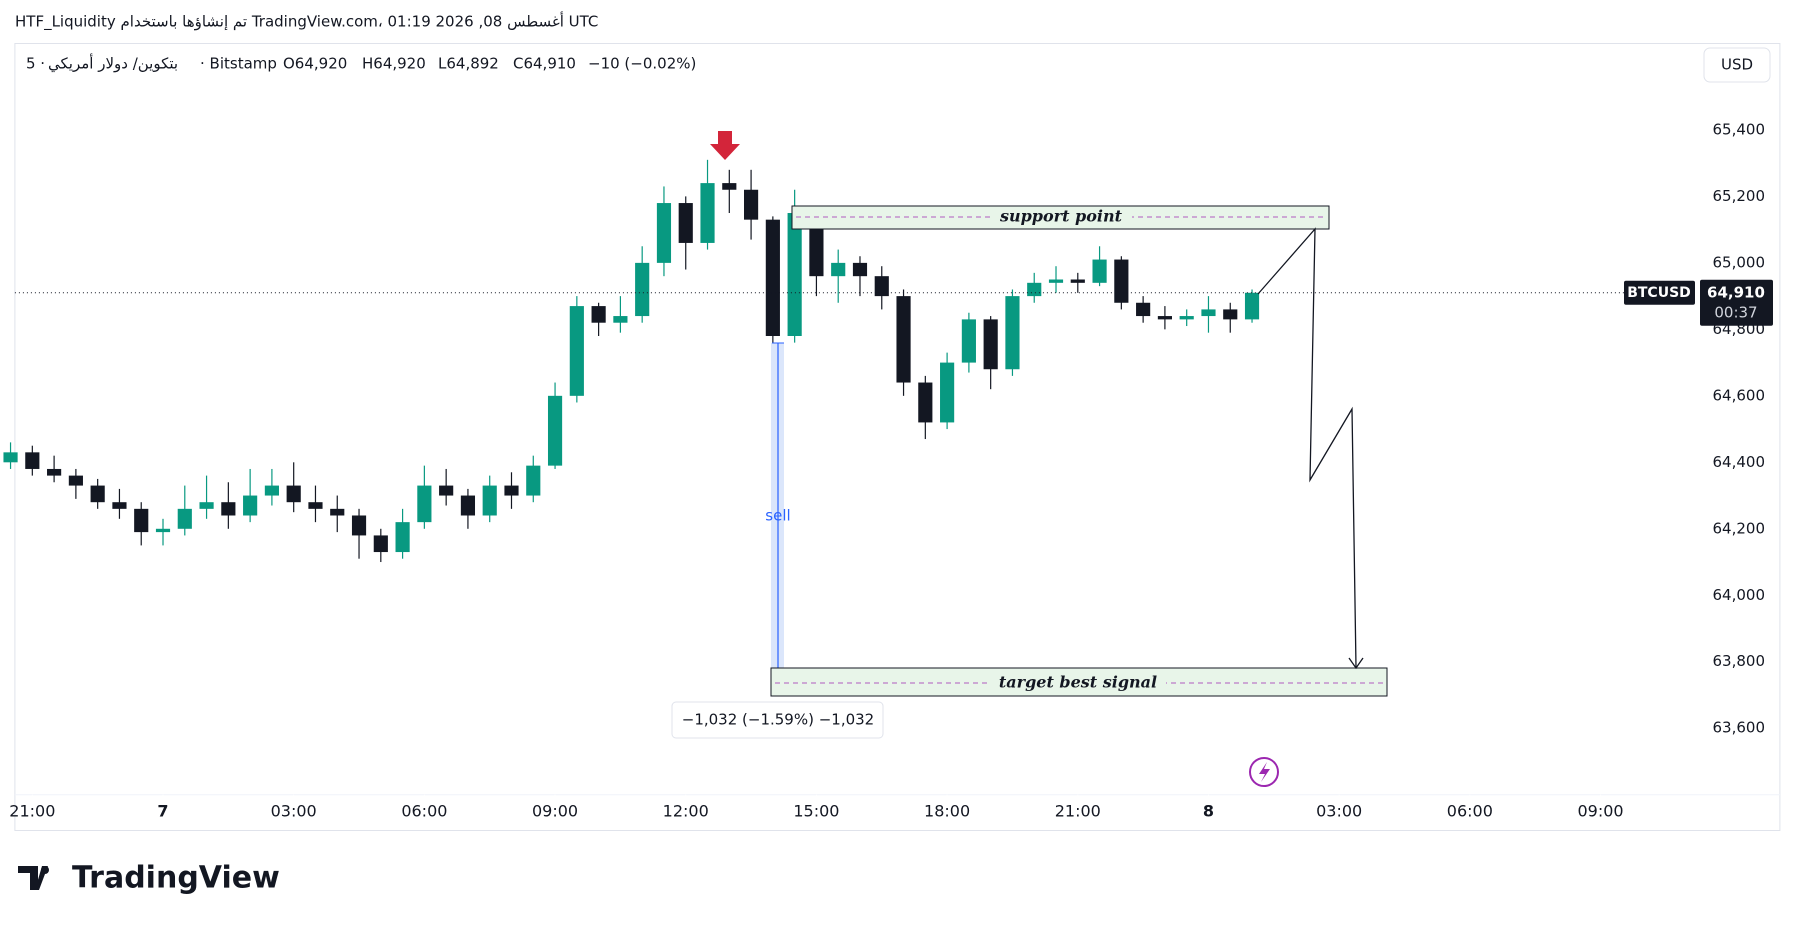  What do you see at coordinates (45, 870) in the screenshot?
I see `logo-dot` at bounding box center [45, 870].